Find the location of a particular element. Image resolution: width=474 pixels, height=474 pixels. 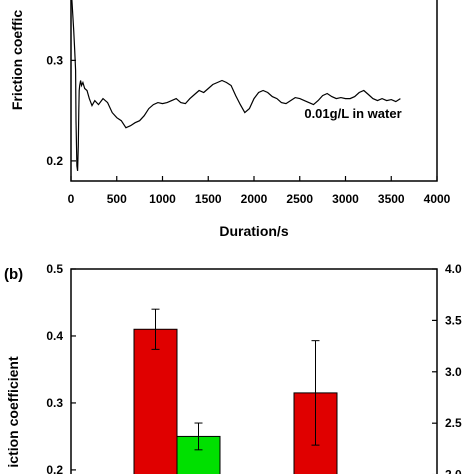

y-axis-title: Friction coeffic is located at coordinates (17, 60).